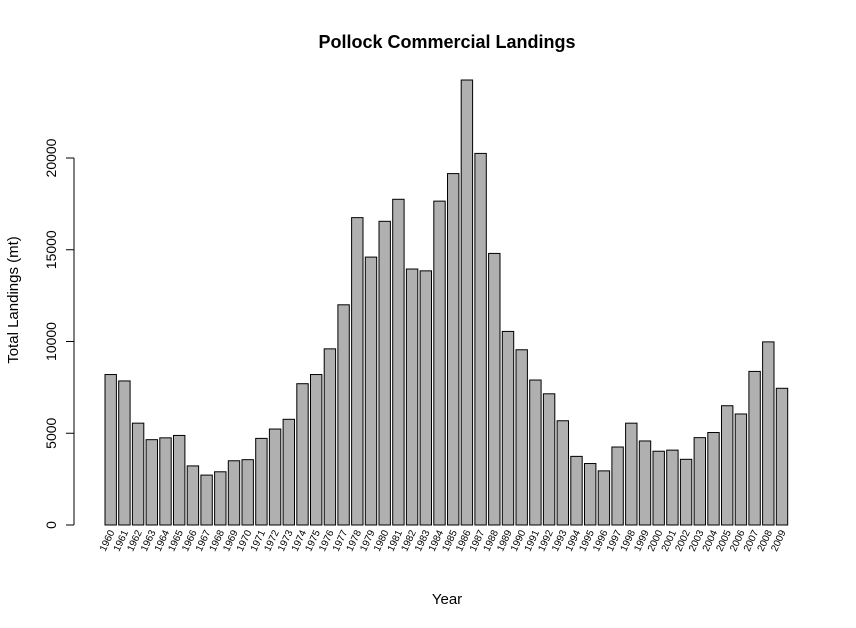 The image size is (856, 628). What do you see at coordinates (741, 469) in the screenshot?
I see `bar-2006` at bounding box center [741, 469].